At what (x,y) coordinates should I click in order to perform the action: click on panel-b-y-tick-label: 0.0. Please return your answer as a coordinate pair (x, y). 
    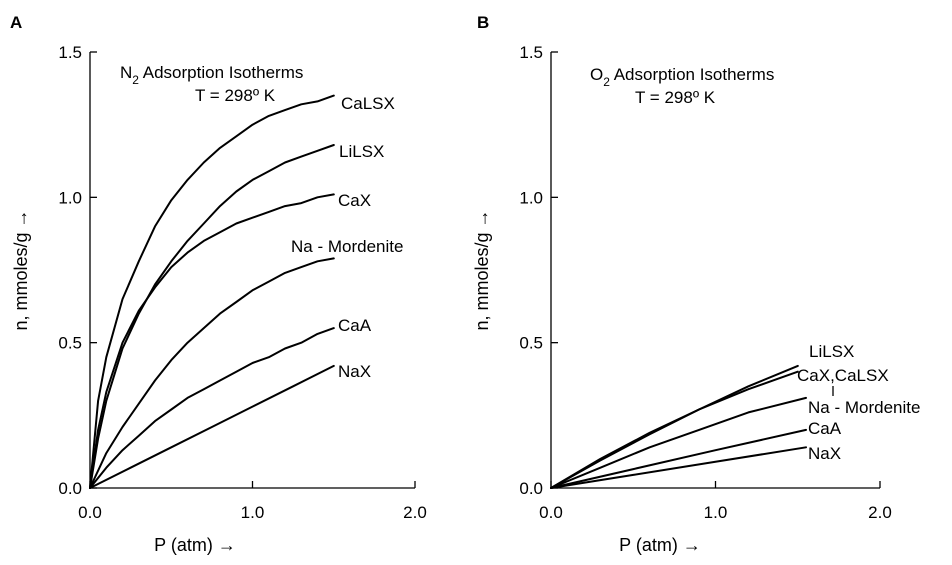
    Looking at the image, I should click on (531, 488).